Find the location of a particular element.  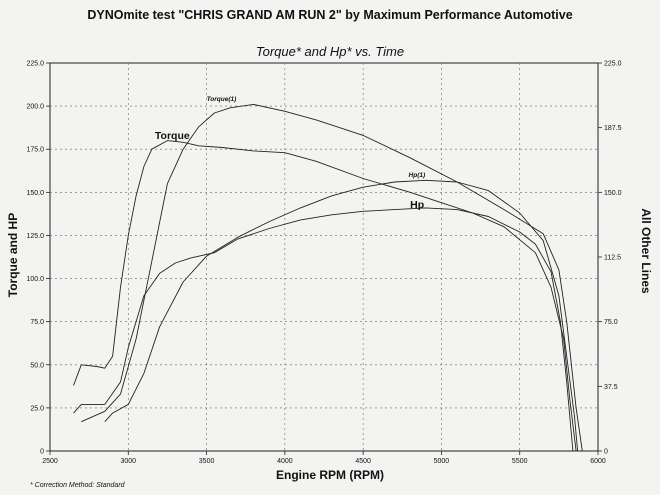

y-right-tick-label: 225.0 is located at coordinates (613, 64).